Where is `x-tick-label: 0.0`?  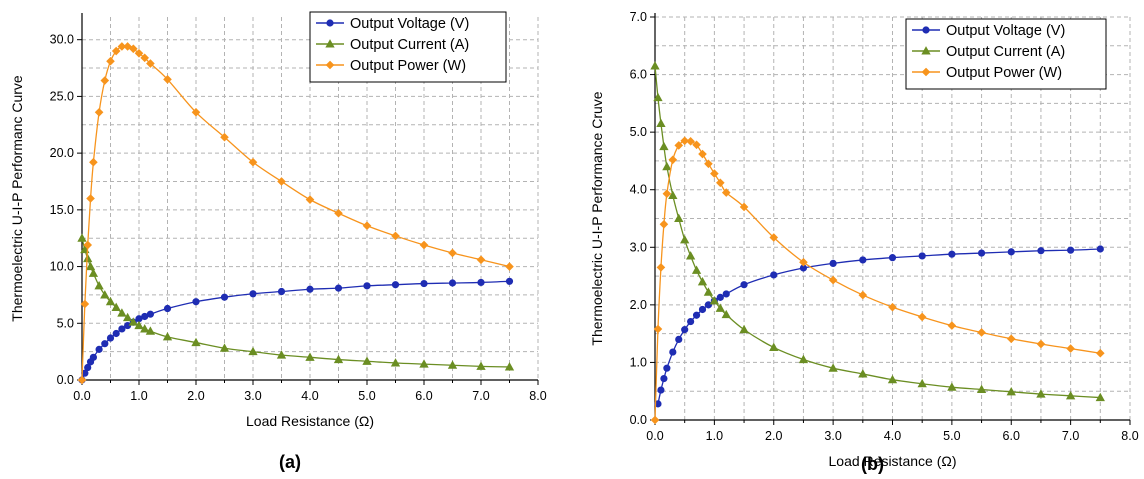
x-tick-label: 0.0 is located at coordinates (654, 436).